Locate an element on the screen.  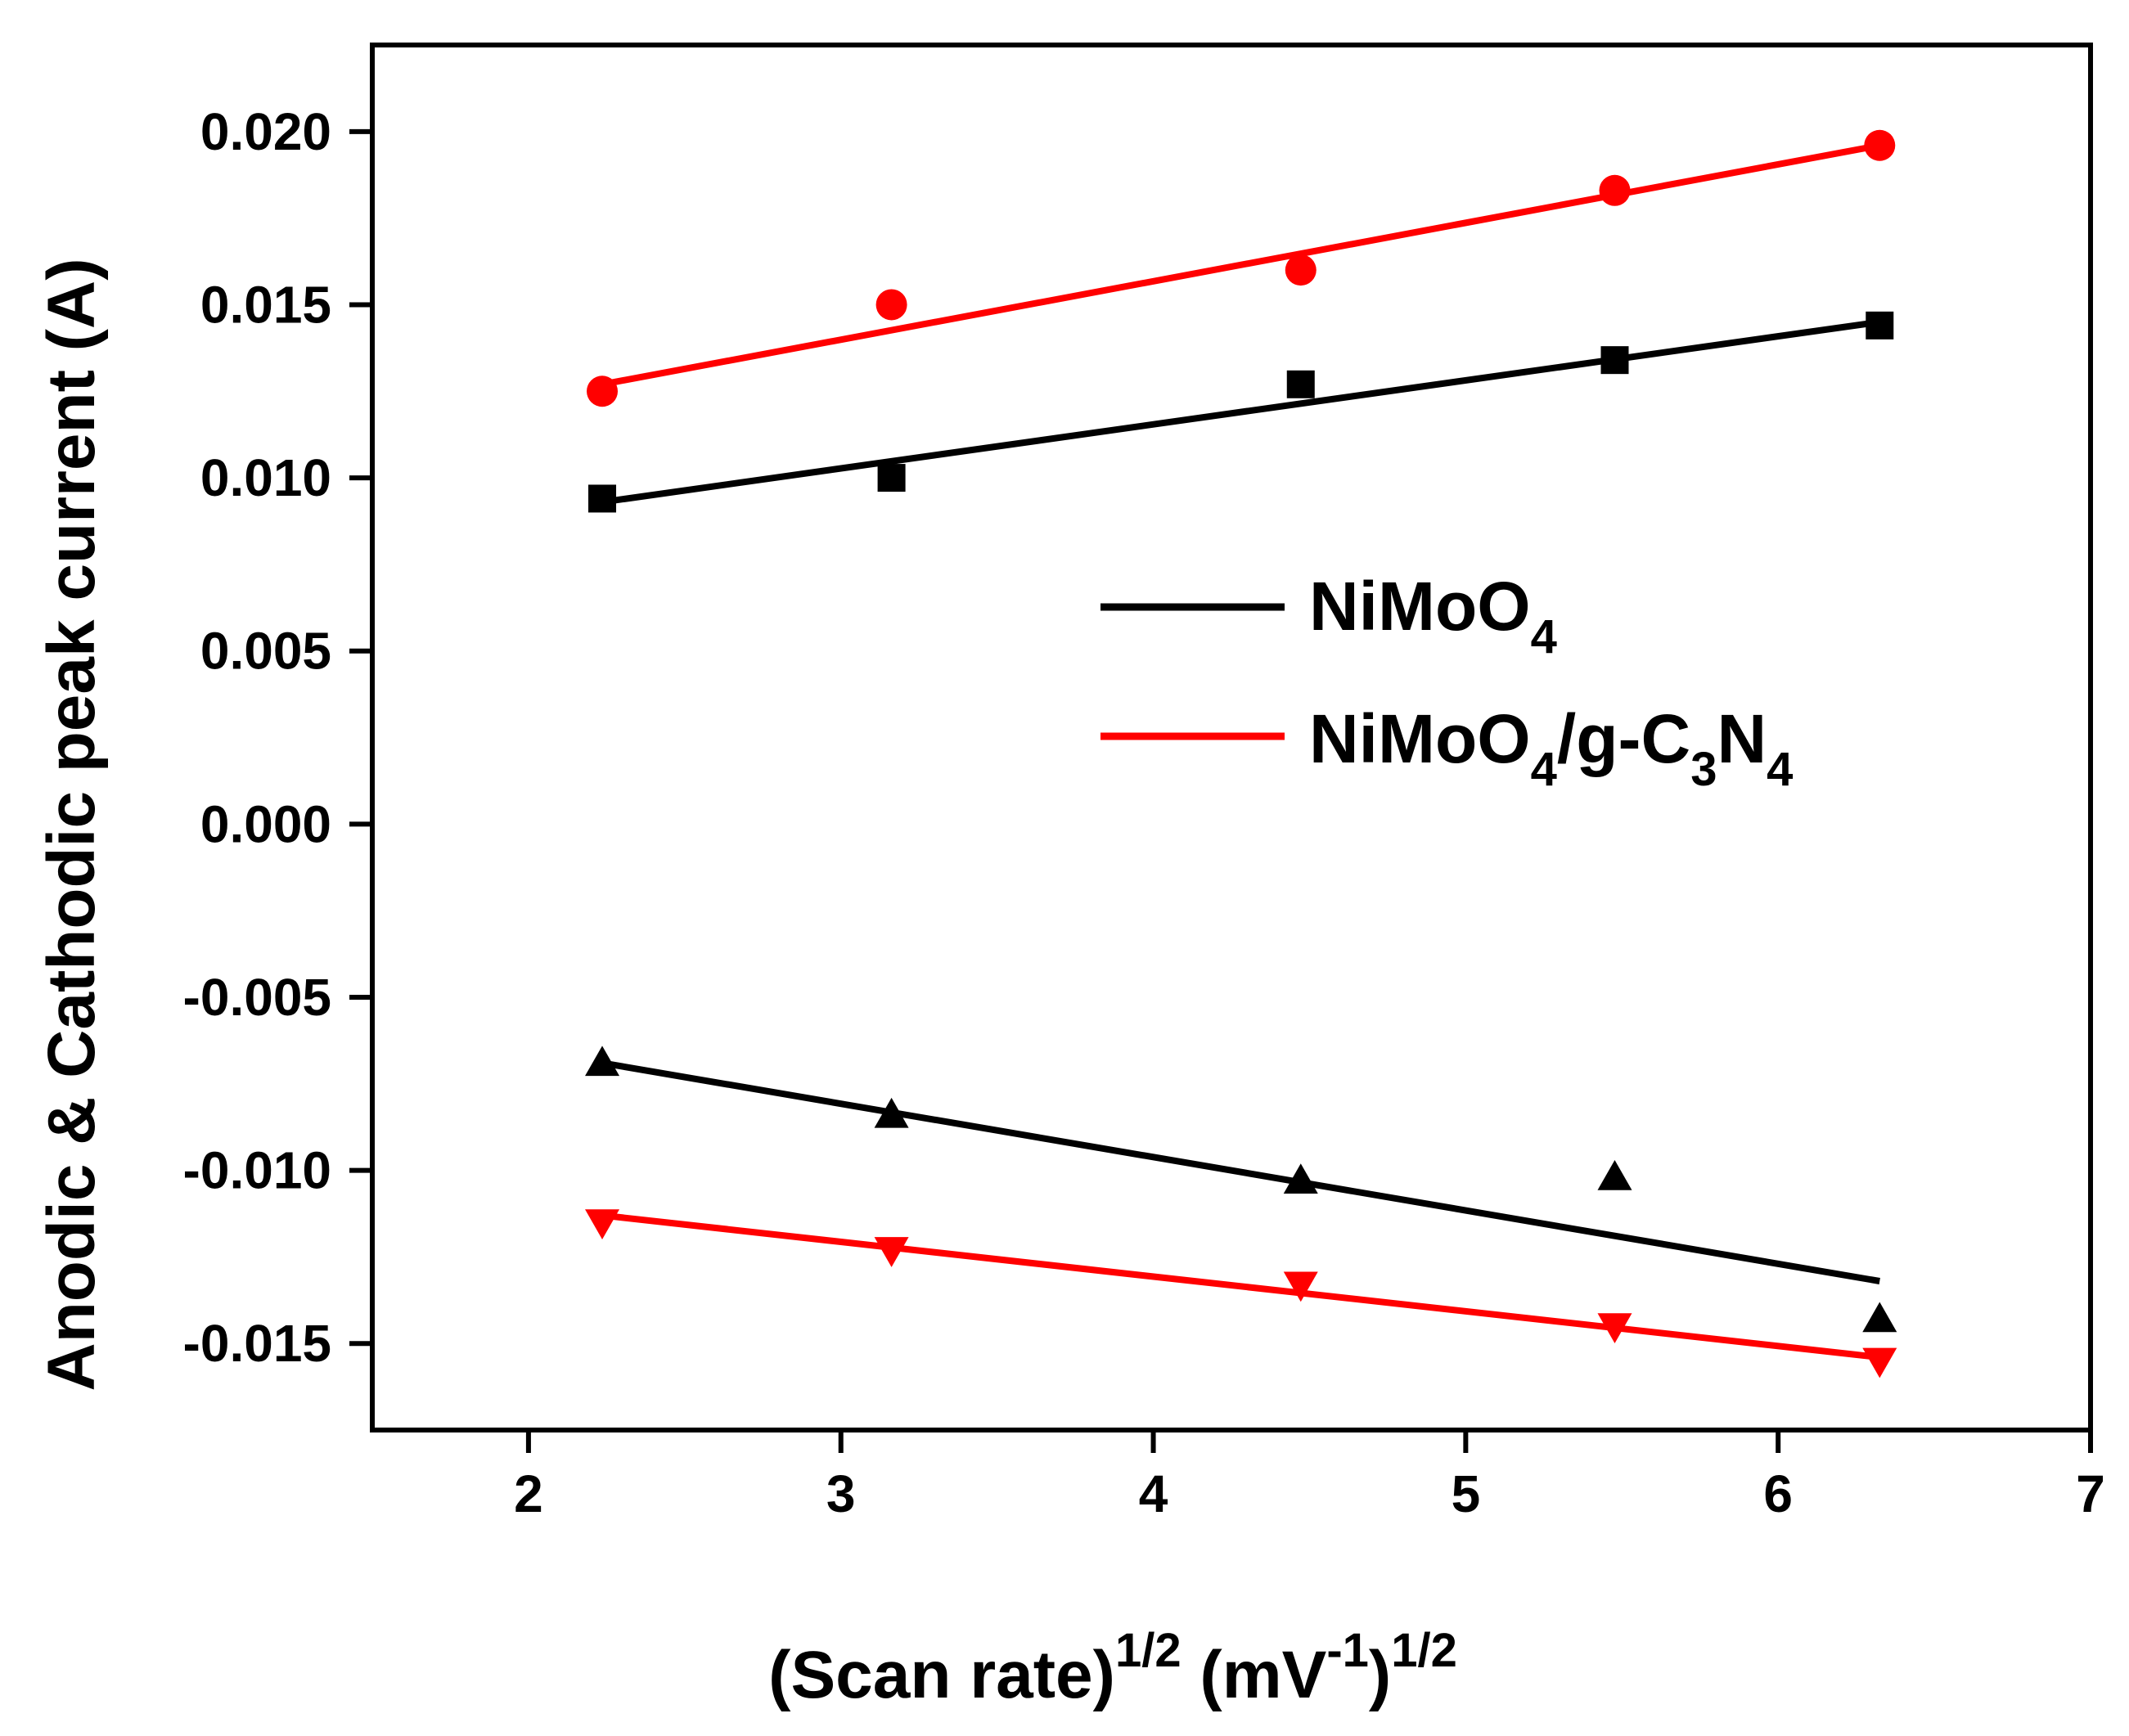
y-tick-label: 0.000 is located at coordinates (265, 823).